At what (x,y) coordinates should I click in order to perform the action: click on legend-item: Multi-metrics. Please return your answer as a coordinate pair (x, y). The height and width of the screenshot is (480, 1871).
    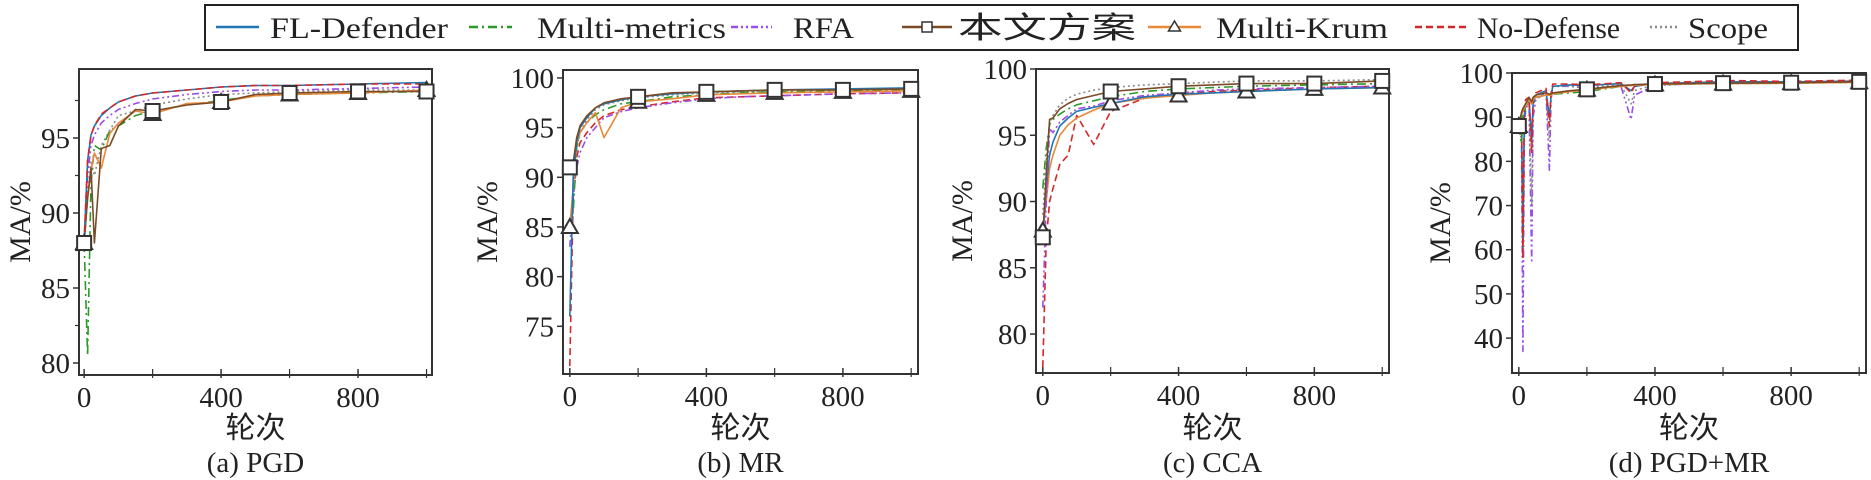
    Looking at the image, I should click on (597, 28).